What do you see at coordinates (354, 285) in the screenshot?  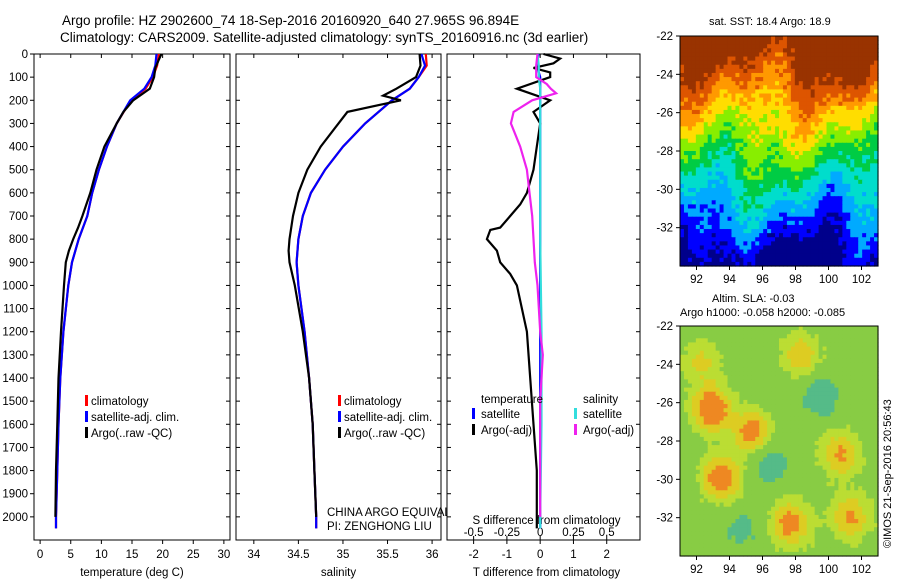 I see `series-line` at bounding box center [354, 285].